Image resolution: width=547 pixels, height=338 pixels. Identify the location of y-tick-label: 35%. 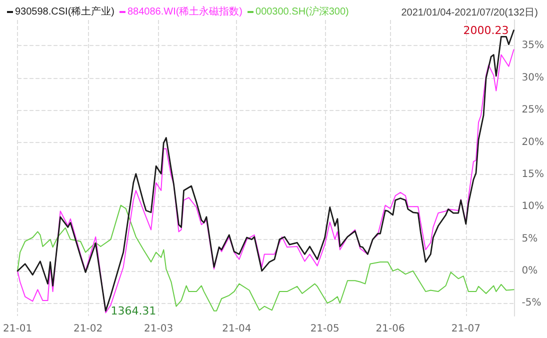
(533, 46).